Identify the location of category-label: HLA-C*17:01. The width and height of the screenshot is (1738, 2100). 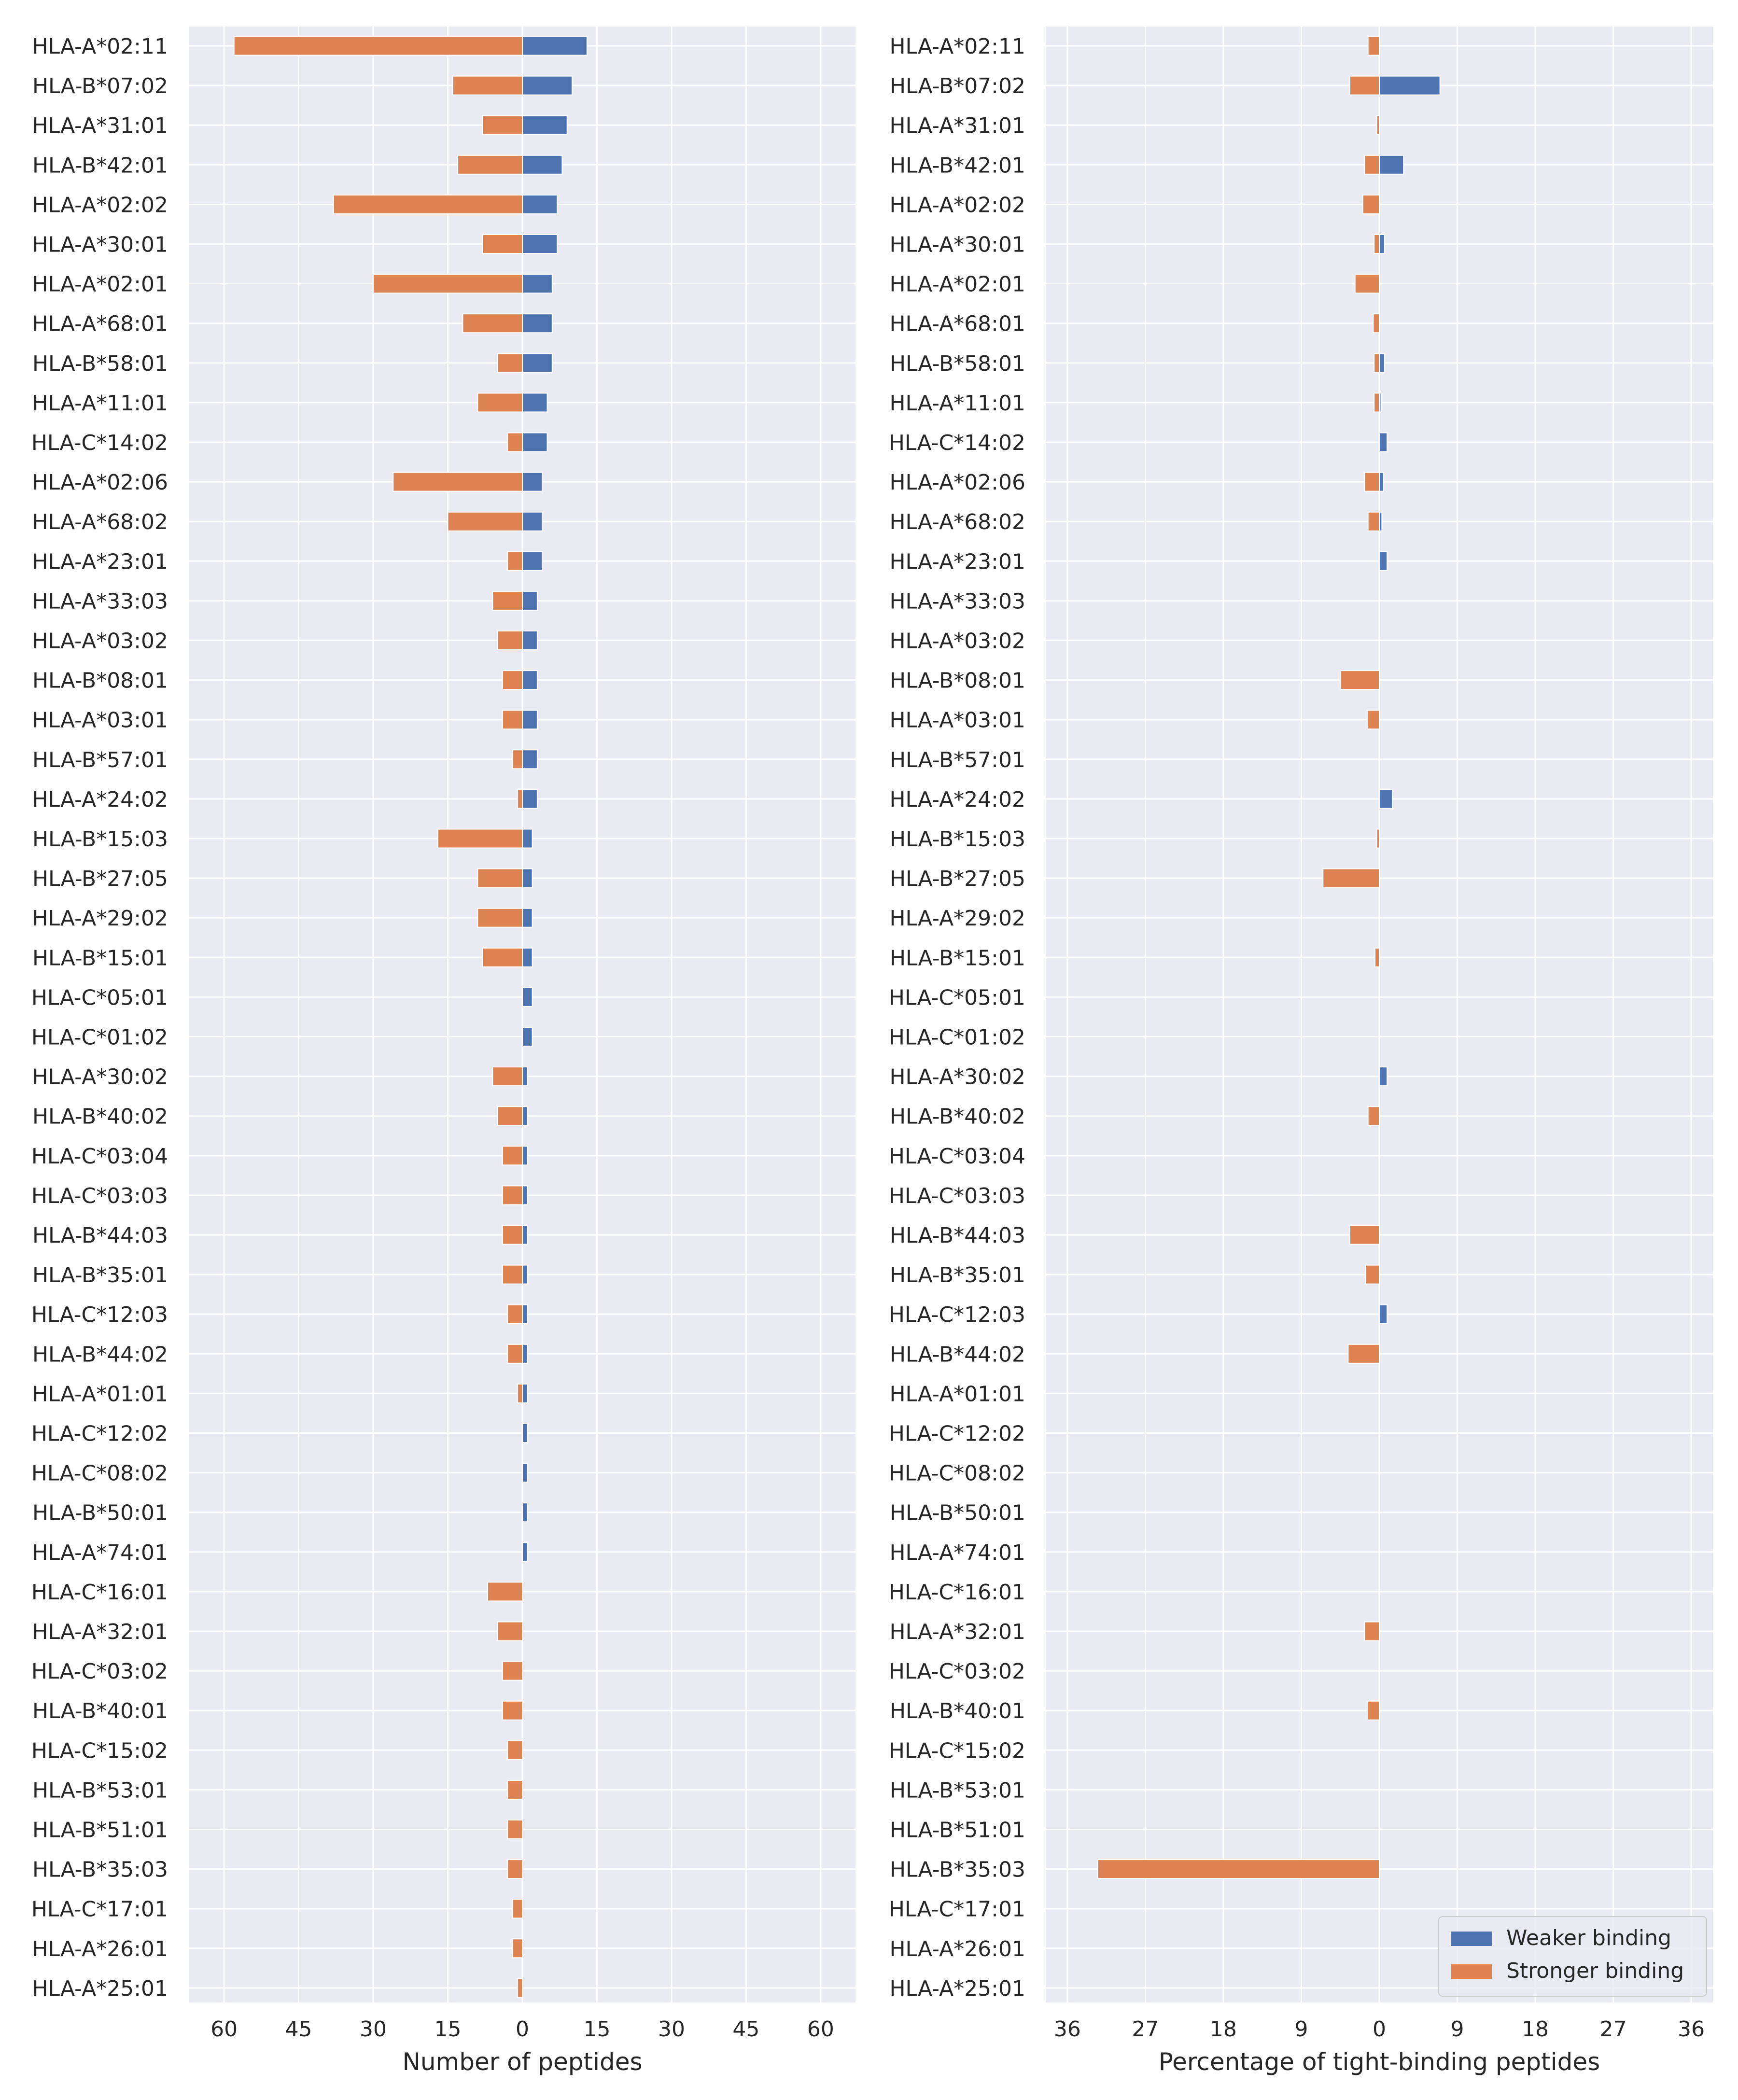
(957, 1910).